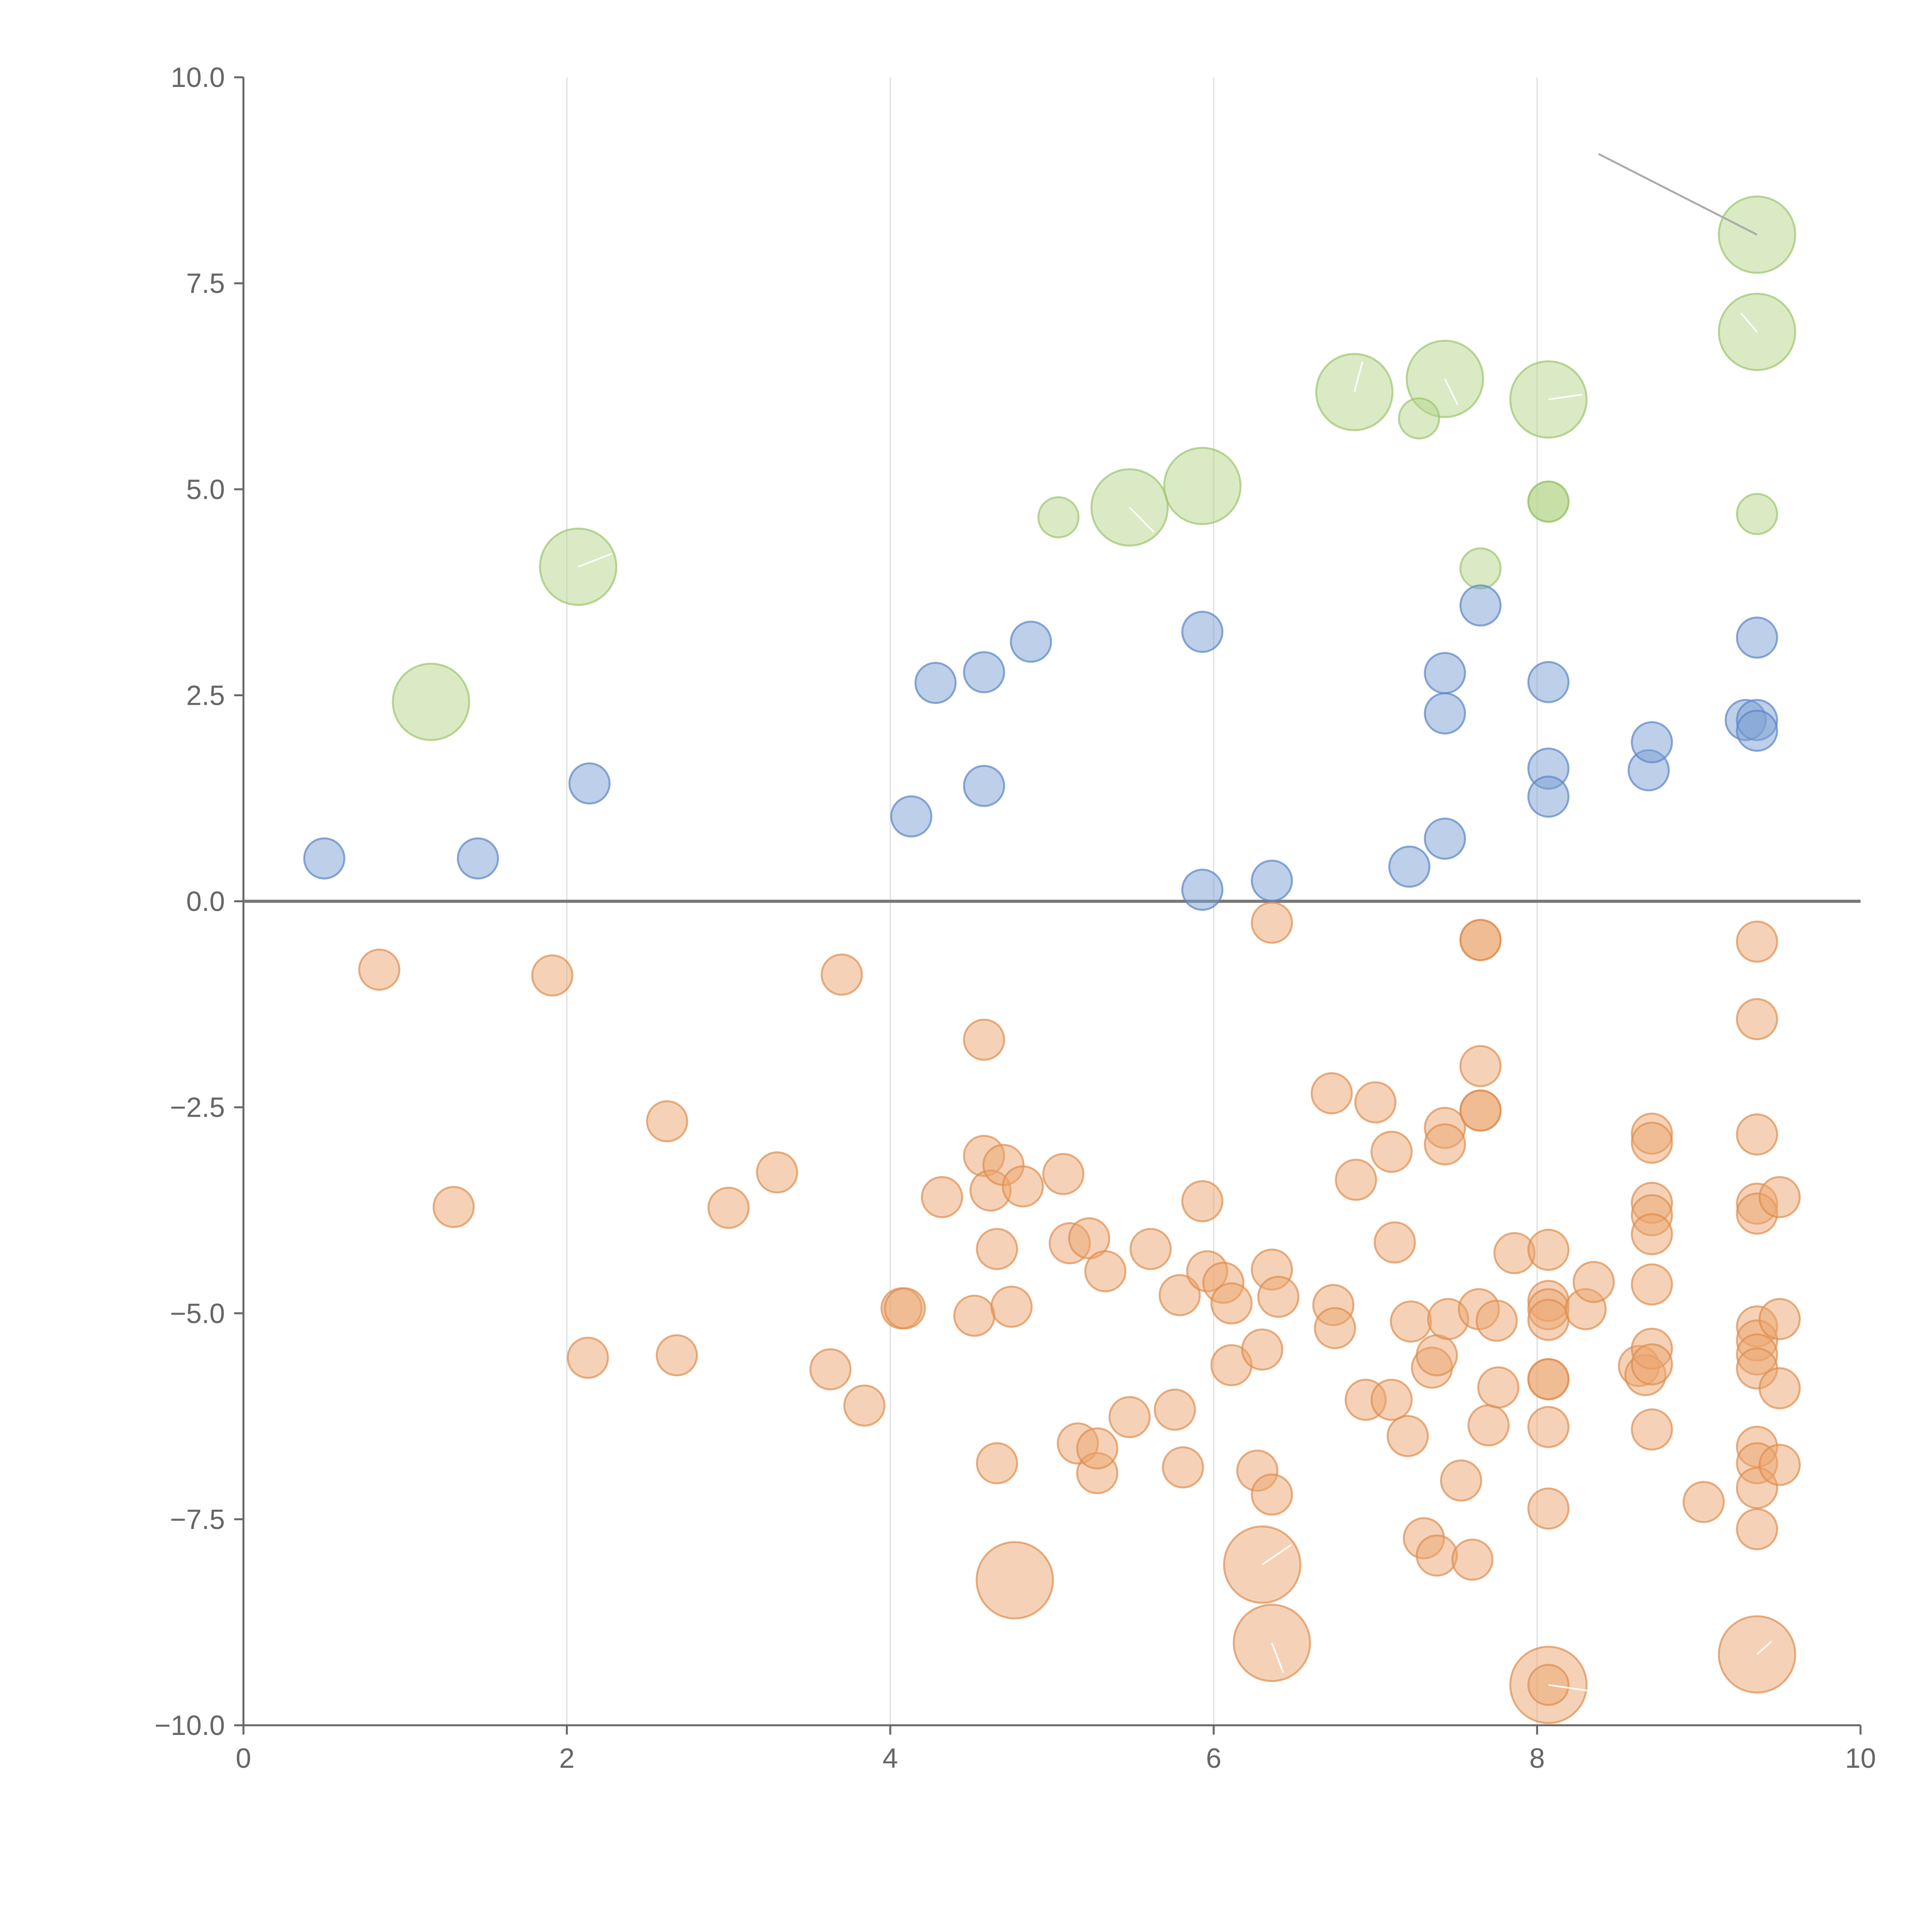  Describe the element at coordinates (1537, 1758) in the screenshot. I see `x-tick-label: 8` at that location.